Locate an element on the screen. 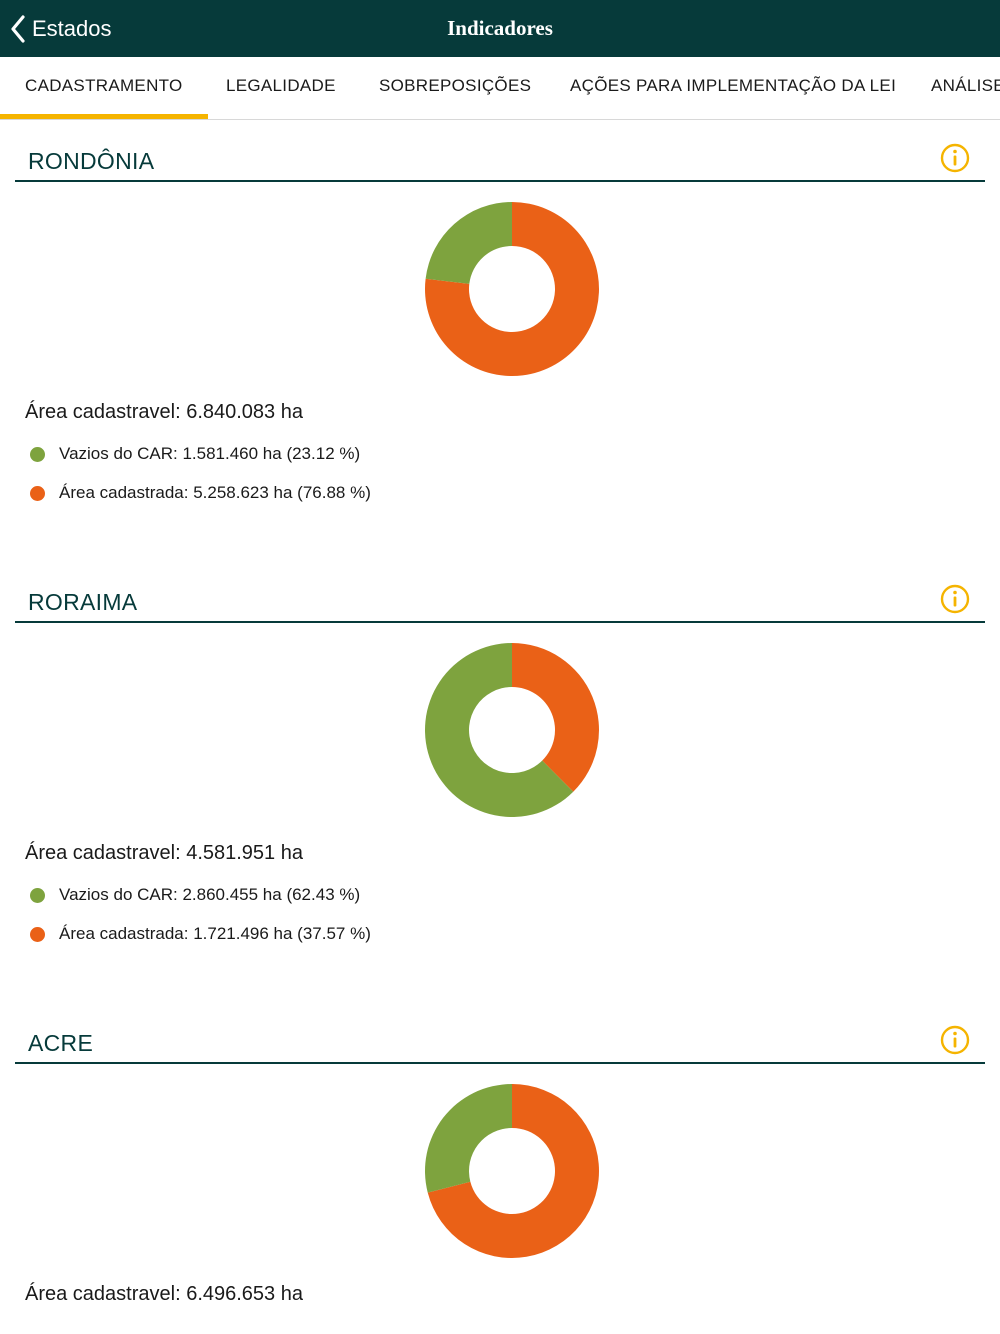 Image resolution: width=1000 pixels, height=1334 pixels. tab-legalidade: LEGALIDADE is located at coordinates (281, 85).